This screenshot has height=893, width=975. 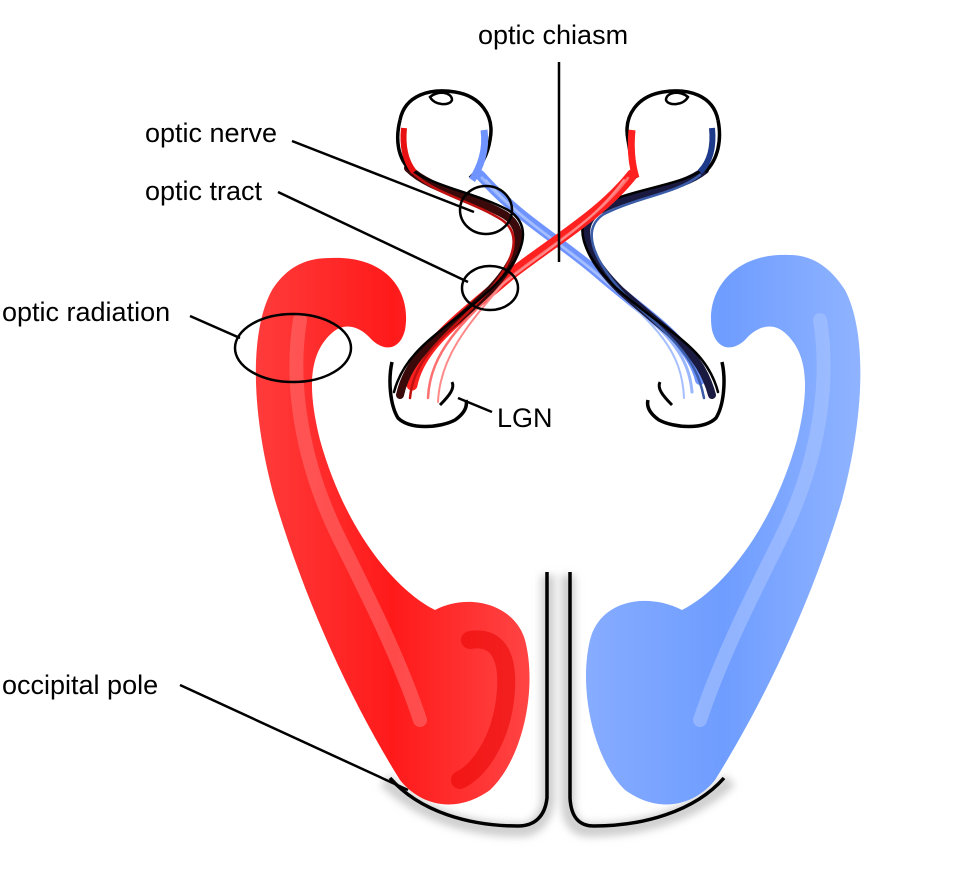 I want to click on right-radiation-highlight, so click(x=762, y=520).